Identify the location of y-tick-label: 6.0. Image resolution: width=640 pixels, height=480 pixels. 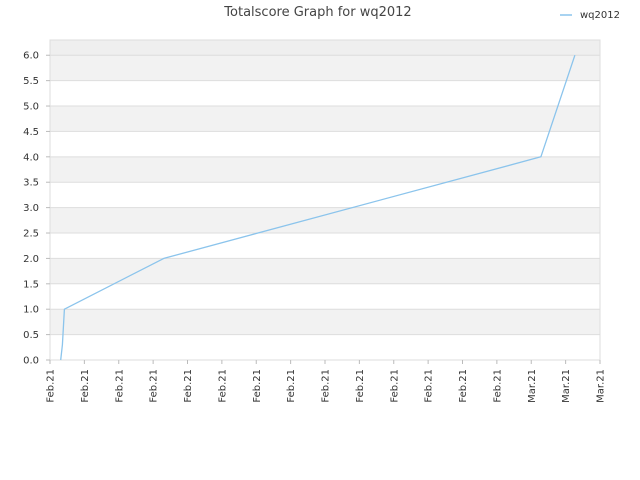
(31, 56).